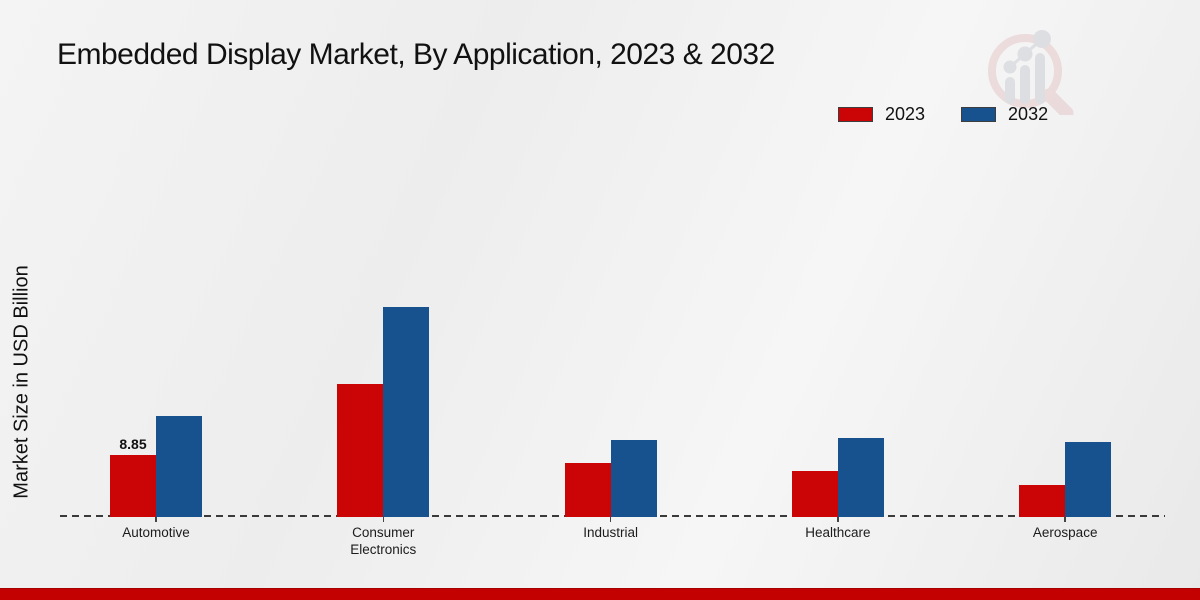 The height and width of the screenshot is (600, 1200). What do you see at coordinates (587, 490) in the screenshot?
I see `bar-2023-industrial` at bounding box center [587, 490].